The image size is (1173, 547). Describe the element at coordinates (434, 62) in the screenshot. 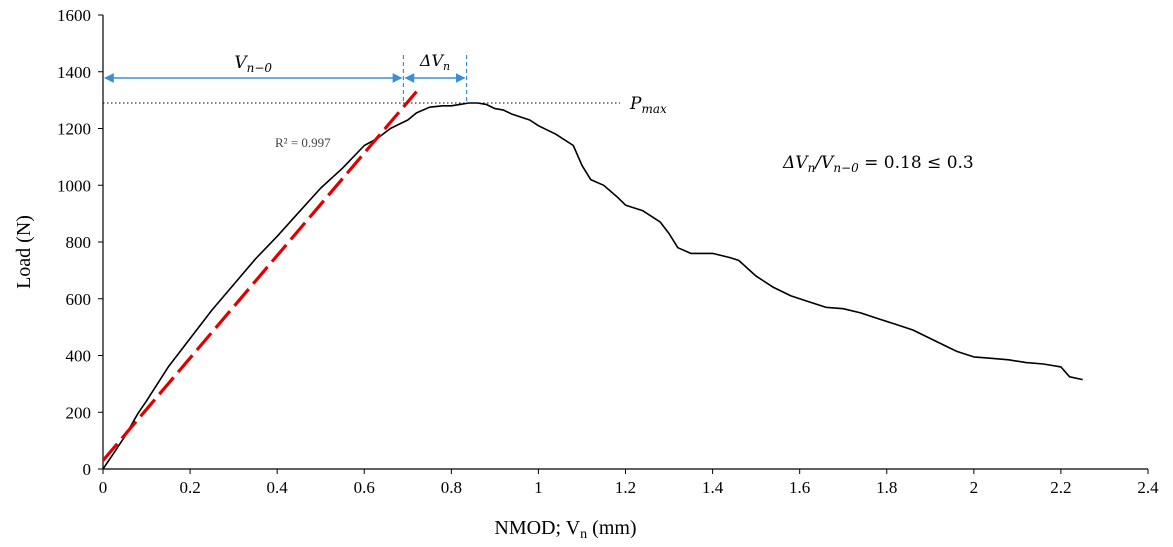

I see `dvn-label: ΔVn` at that location.